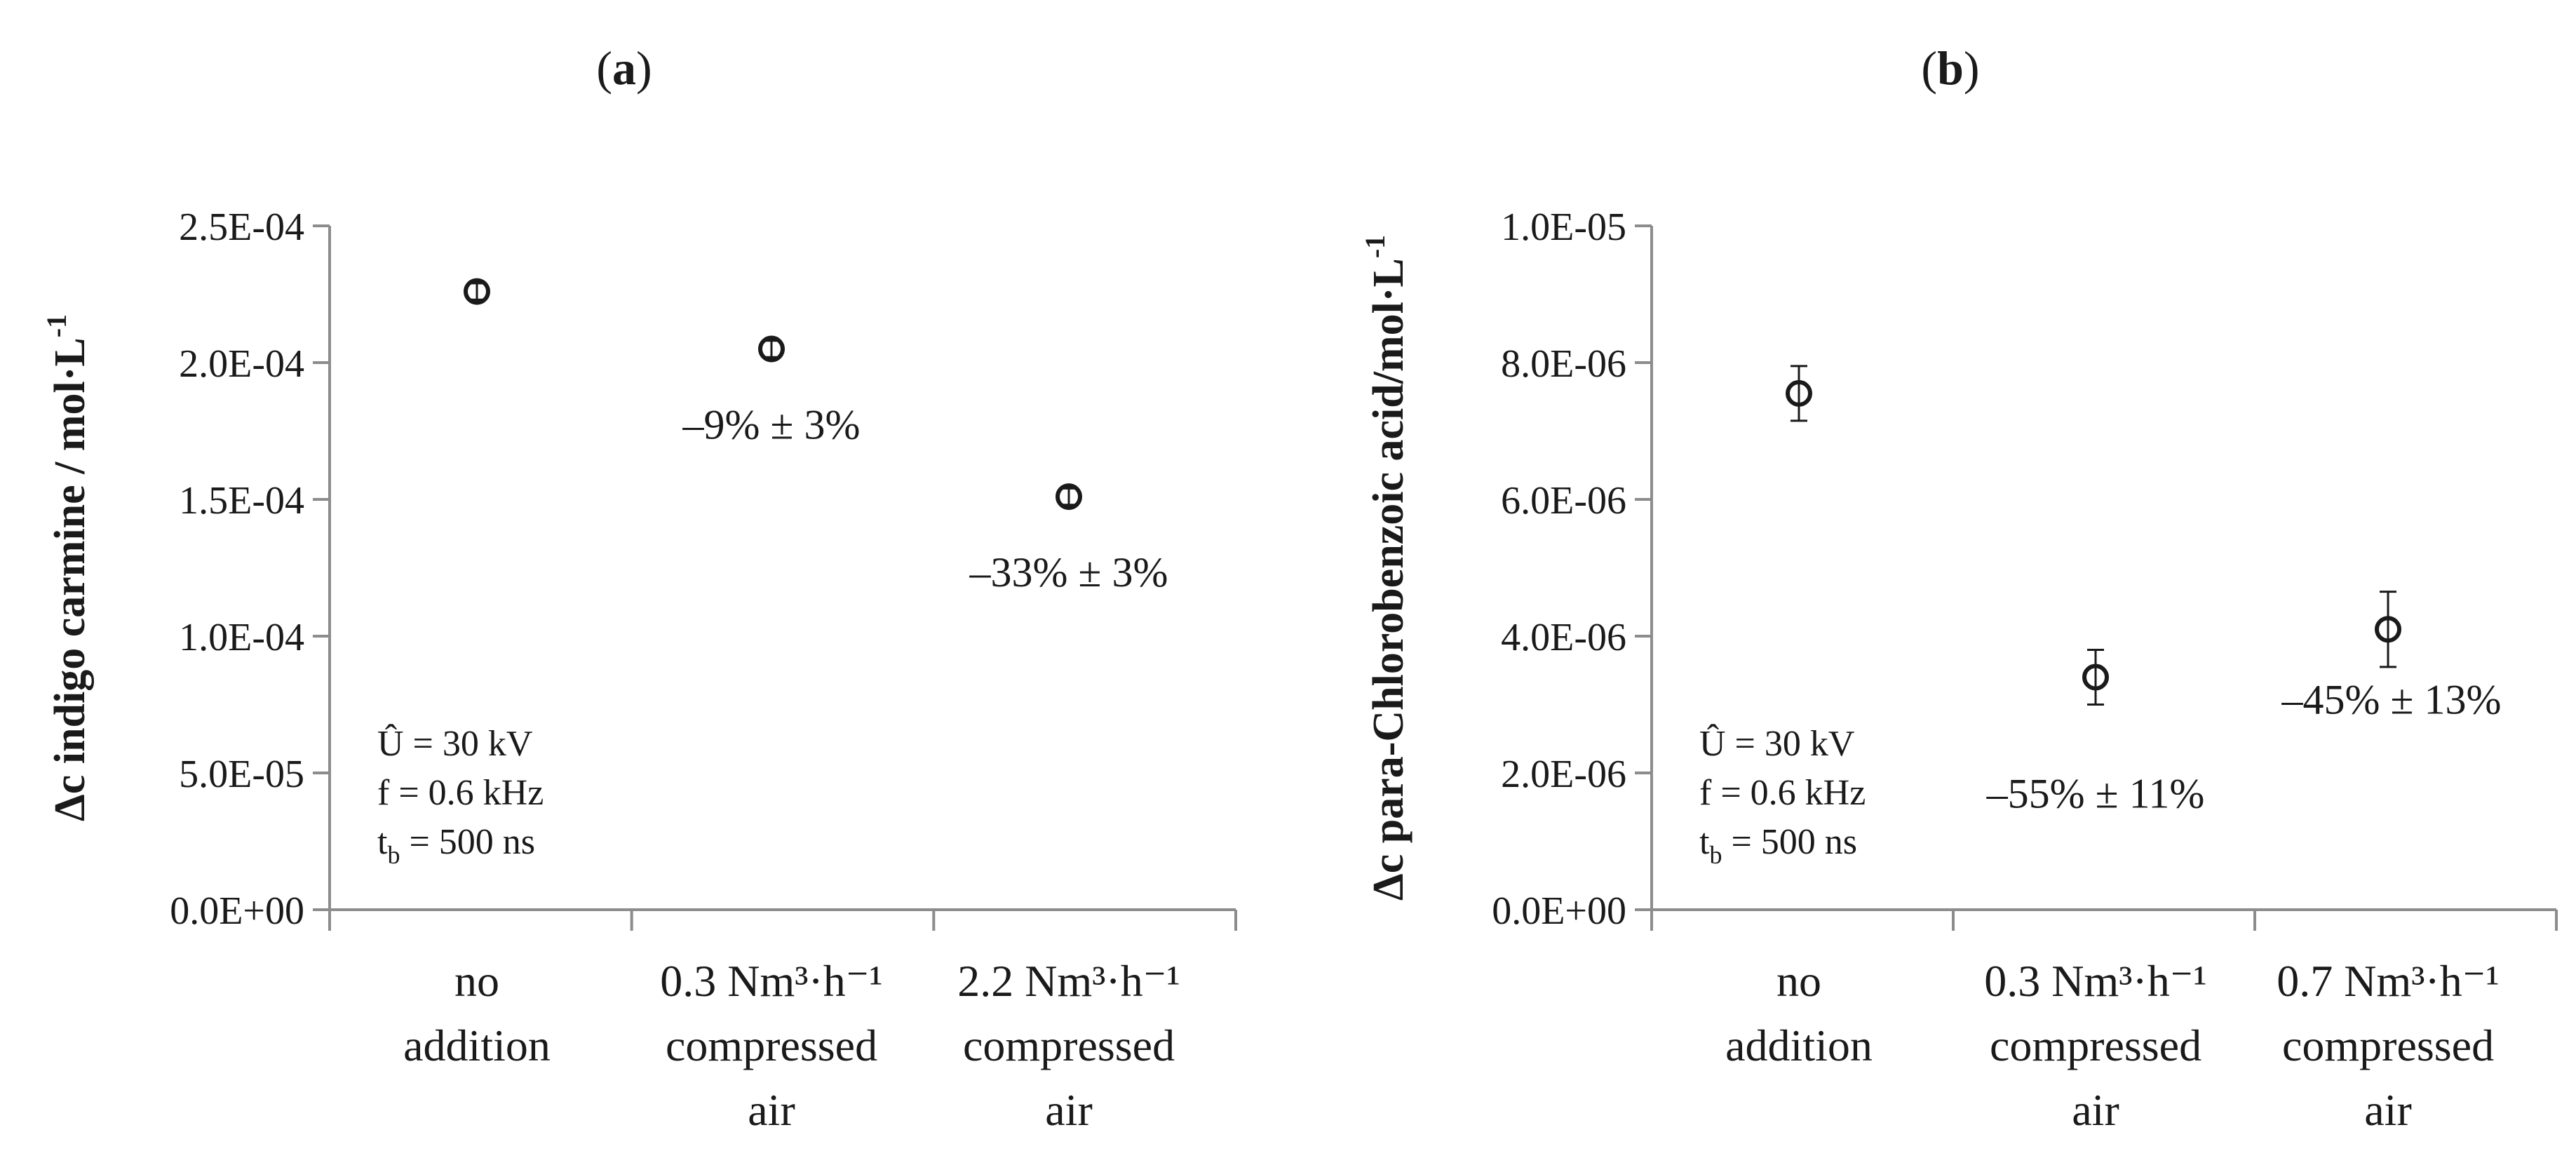 Image resolution: width=2576 pixels, height=1158 pixels. I want to click on y-tick-label: 2.0E-06, so click(1563, 775).